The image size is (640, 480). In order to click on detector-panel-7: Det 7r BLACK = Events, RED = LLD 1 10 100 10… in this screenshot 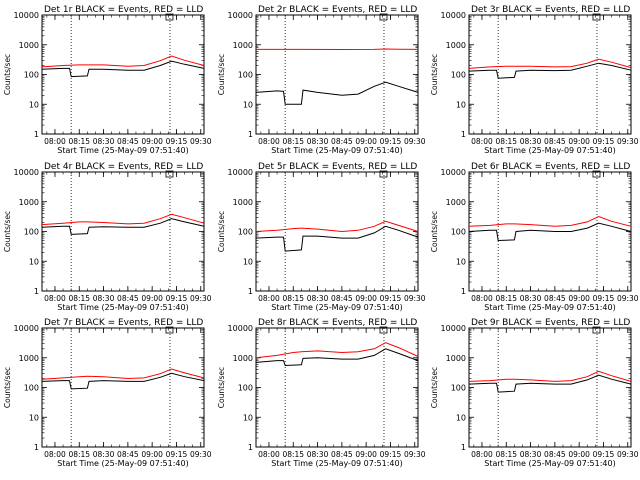, I will do `click(107, 393)`.